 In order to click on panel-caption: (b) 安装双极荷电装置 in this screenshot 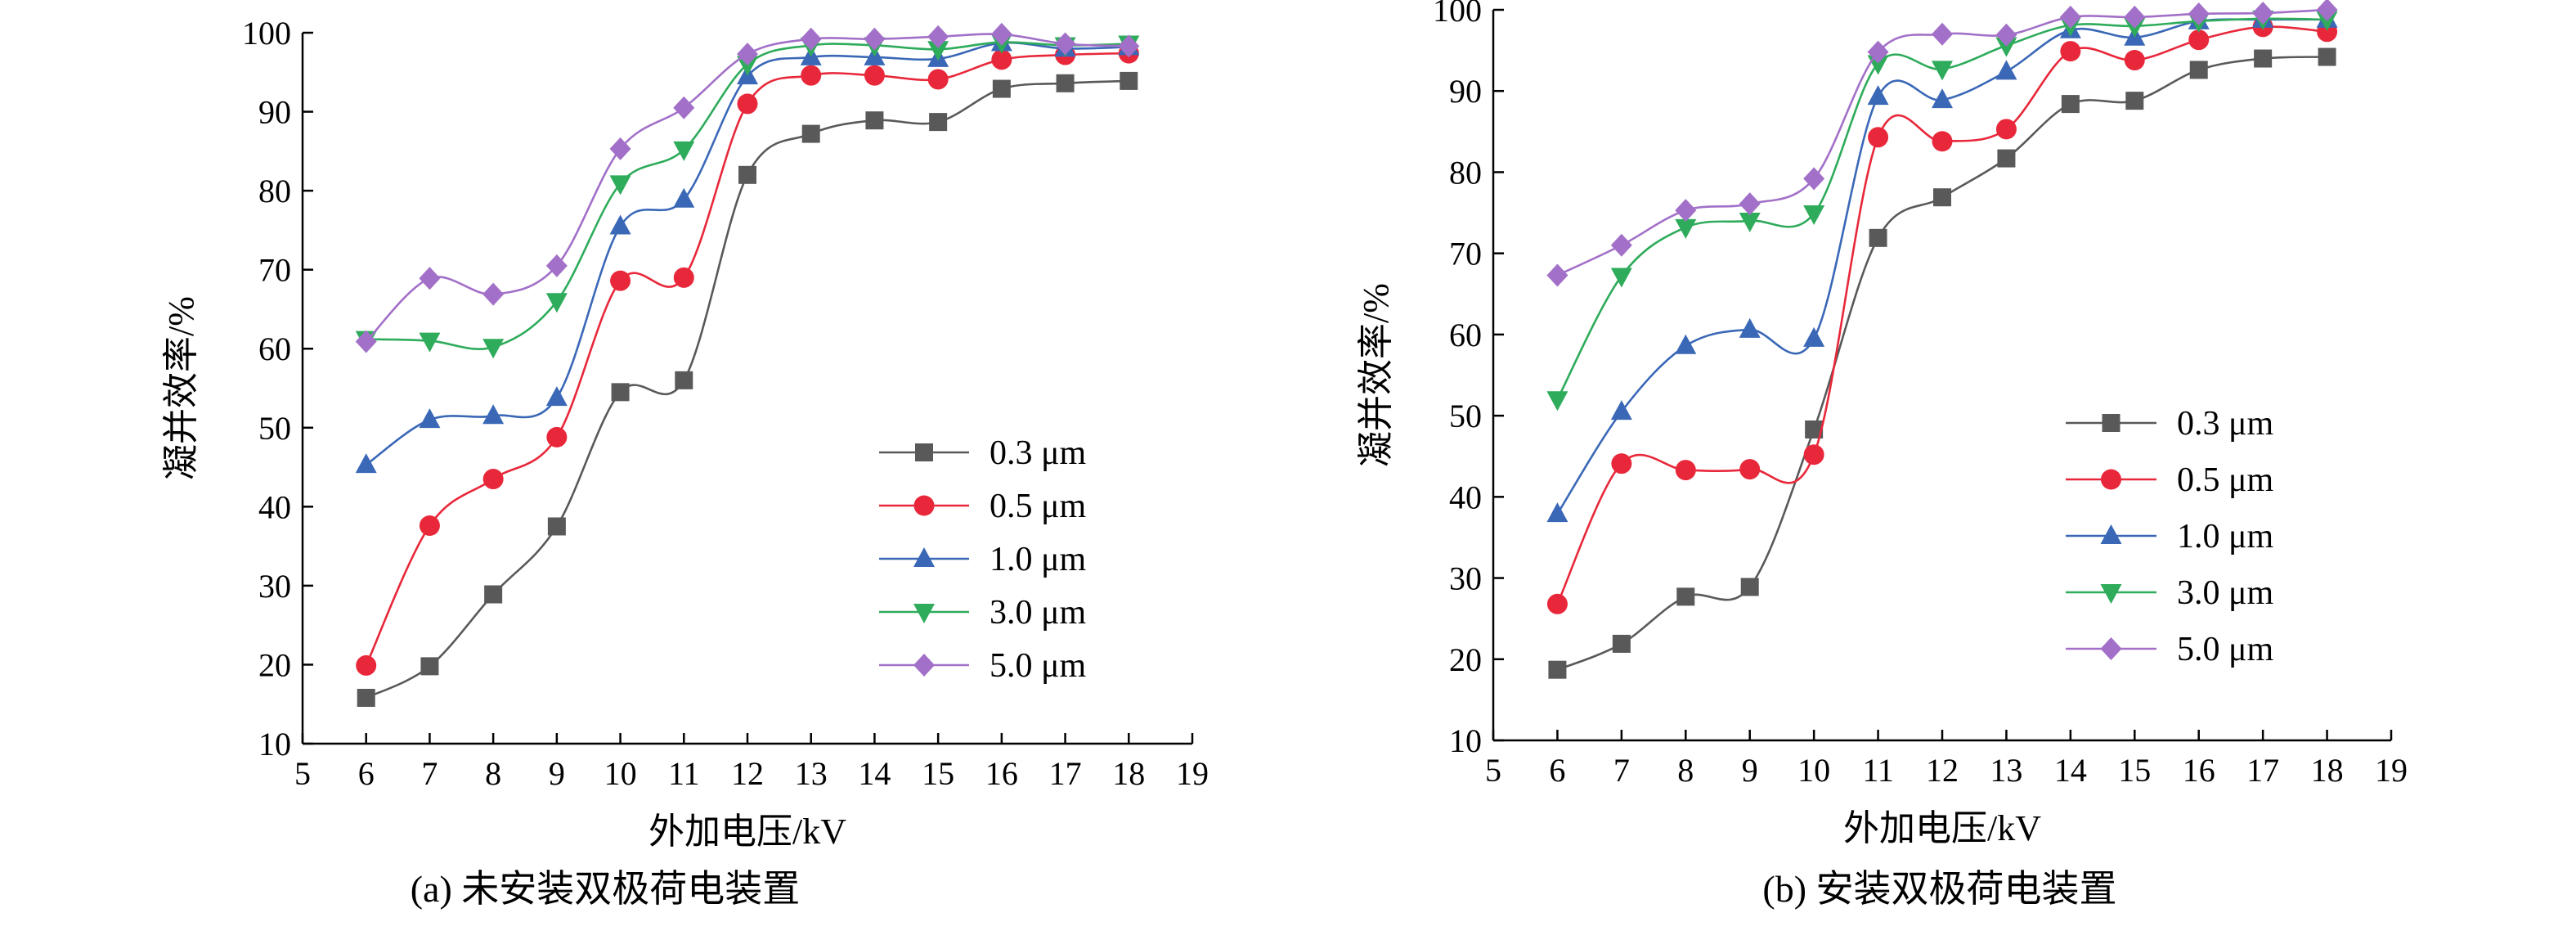, I will do `click(1939, 889)`.